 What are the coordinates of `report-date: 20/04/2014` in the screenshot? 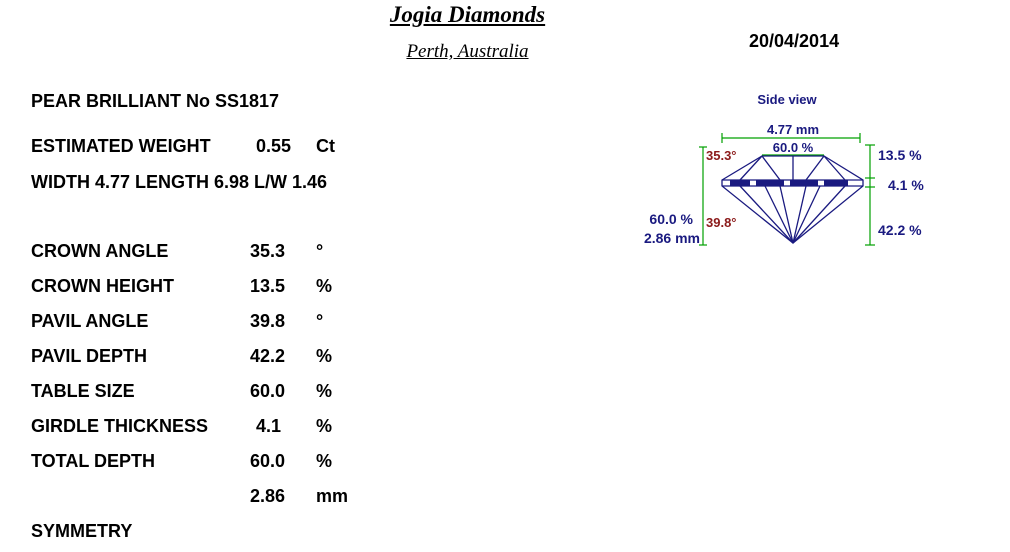 It's located at (794, 41).